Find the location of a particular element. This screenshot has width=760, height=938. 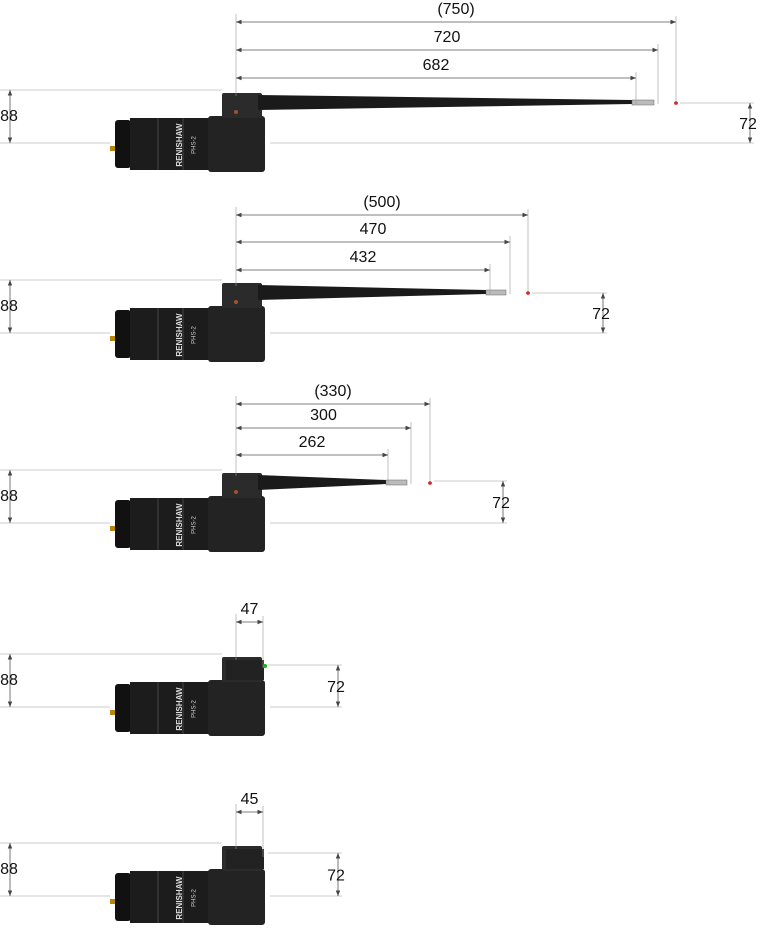

indicator is located at coordinates (265, 666).